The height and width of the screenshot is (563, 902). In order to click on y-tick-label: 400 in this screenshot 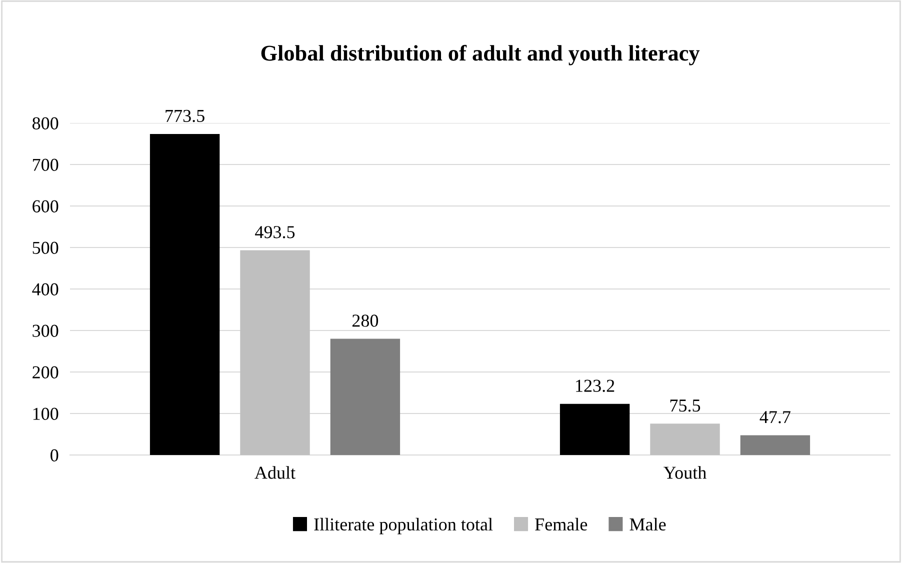, I will do `click(45, 289)`.